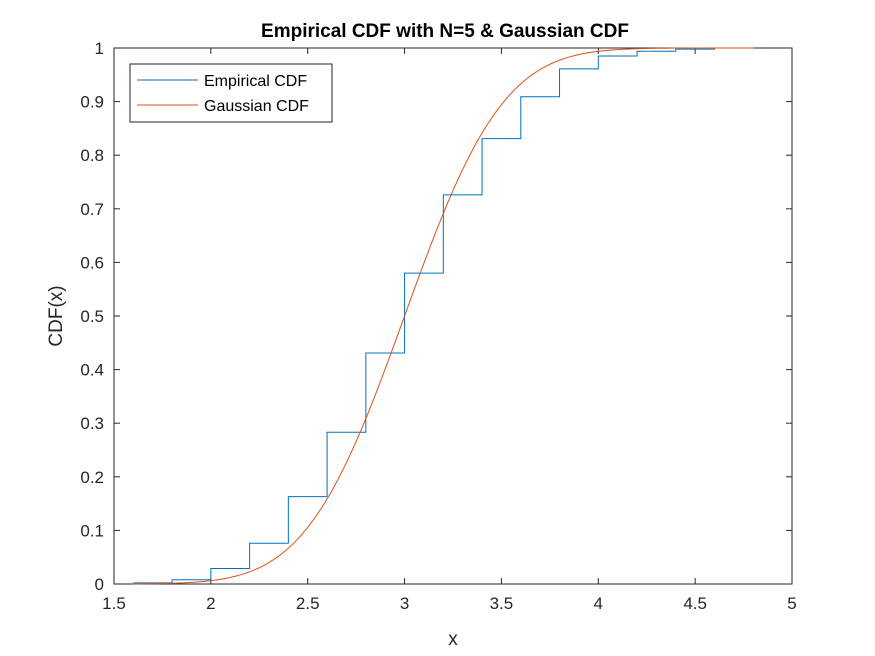 The height and width of the screenshot is (656, 875). Describe the element at coordinates (695, 603) in the screenshot. I see `x-tick-label: 4.5` at that location.